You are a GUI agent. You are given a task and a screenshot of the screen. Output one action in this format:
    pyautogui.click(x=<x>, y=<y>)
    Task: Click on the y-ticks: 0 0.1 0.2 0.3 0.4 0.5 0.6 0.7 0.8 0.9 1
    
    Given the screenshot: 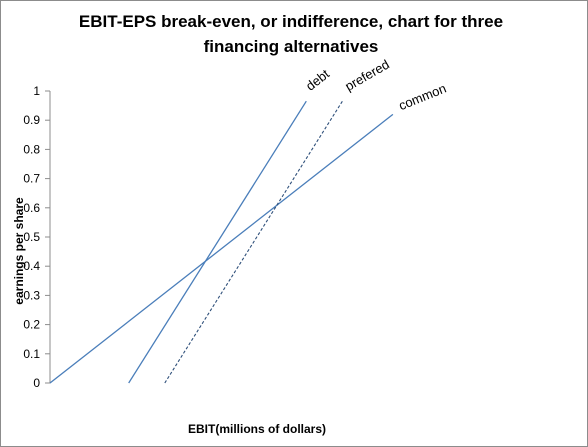 What is the action you would take?
    pyautogui.click(x=36, y=237)
    